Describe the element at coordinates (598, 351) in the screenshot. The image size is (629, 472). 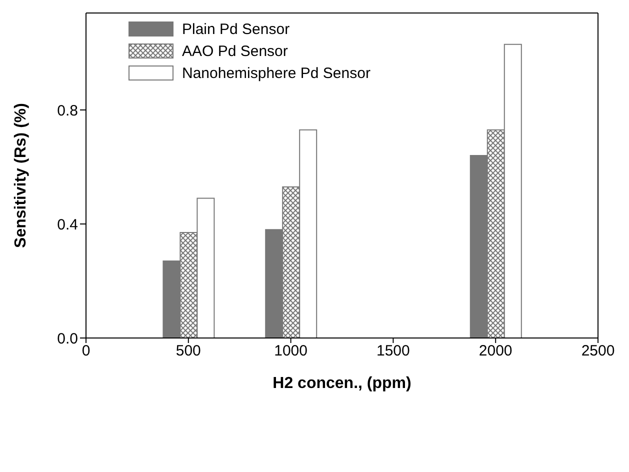
I see `x-tick-label: 2500` at that location.